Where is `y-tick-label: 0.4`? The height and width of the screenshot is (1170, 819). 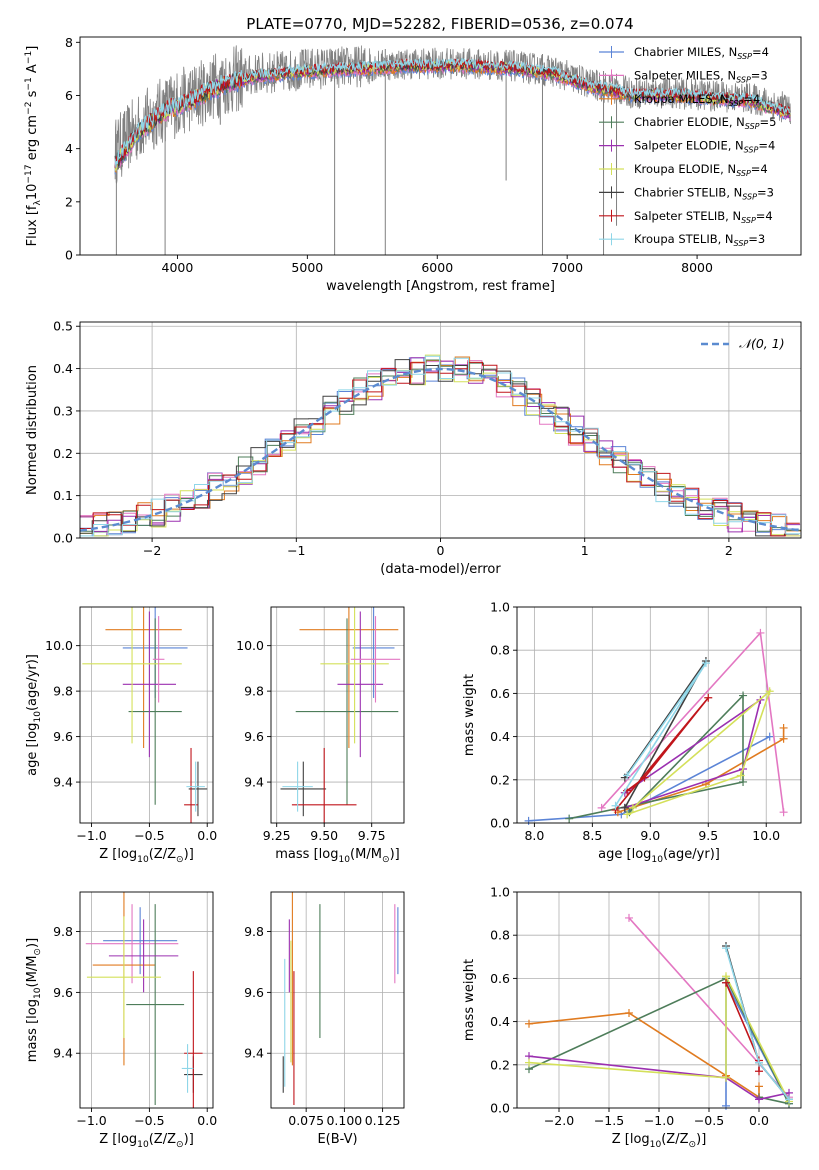
y-tick-label: 0.4 is located at coordinates (63, 368).